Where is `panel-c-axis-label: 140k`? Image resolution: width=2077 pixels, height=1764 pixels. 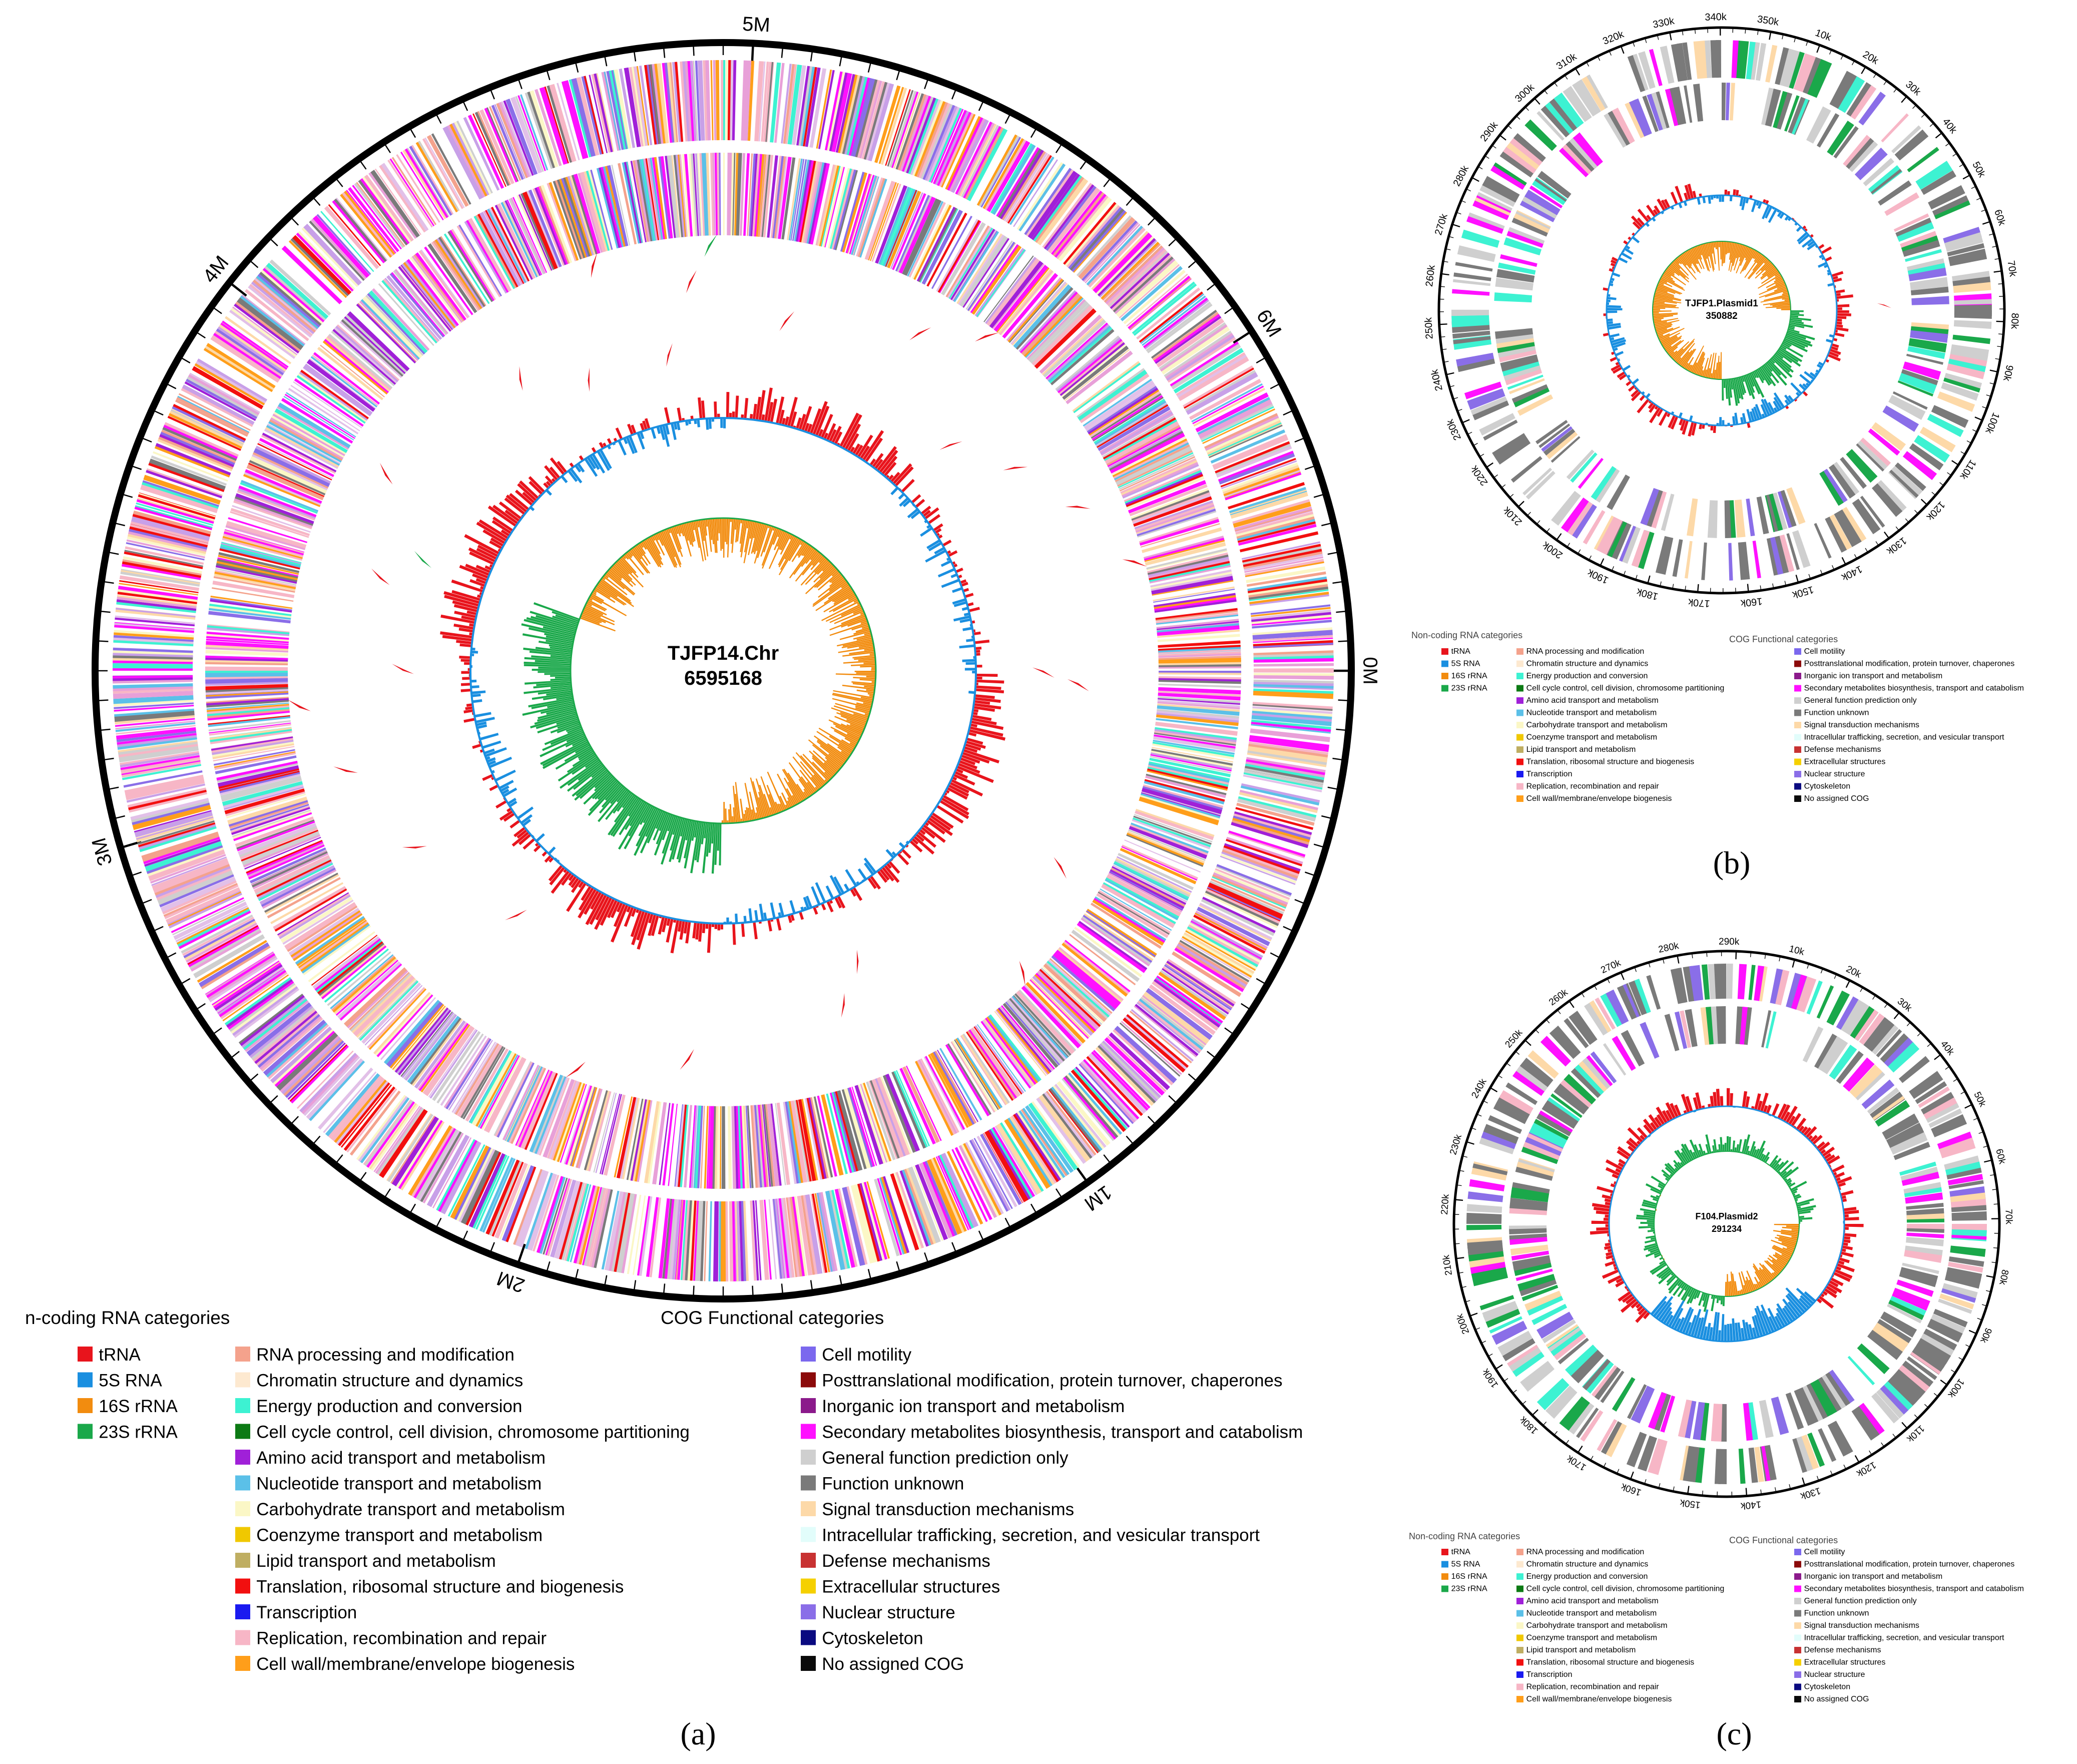 panel-c-axis-label: 140k is located at coordinates (1751, 1505).